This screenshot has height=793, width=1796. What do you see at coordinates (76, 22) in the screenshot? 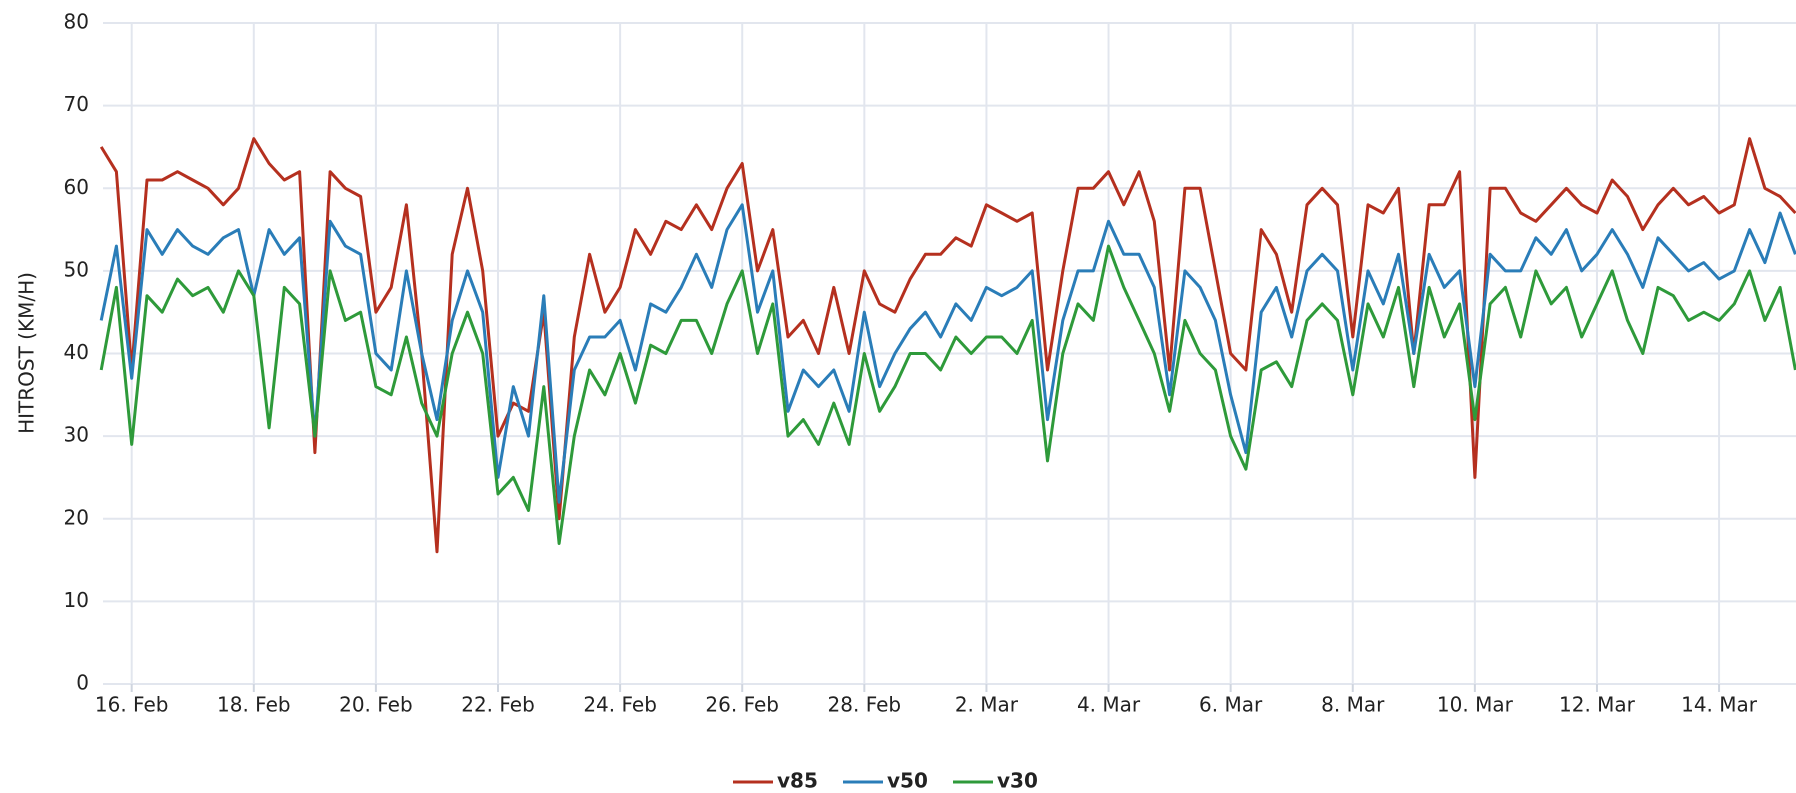
I see `y-tick-label: 80` at bounding box center [76, 22].